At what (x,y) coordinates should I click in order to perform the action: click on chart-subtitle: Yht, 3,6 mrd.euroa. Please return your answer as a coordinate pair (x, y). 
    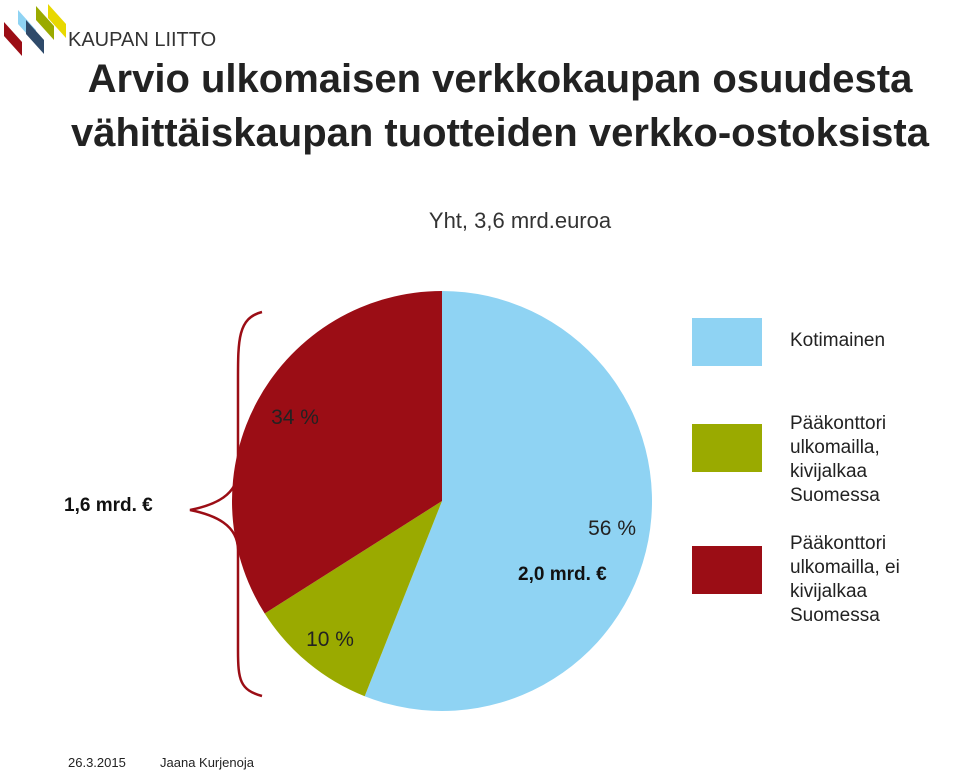
    Looking at the image, I should click on (520, 220).